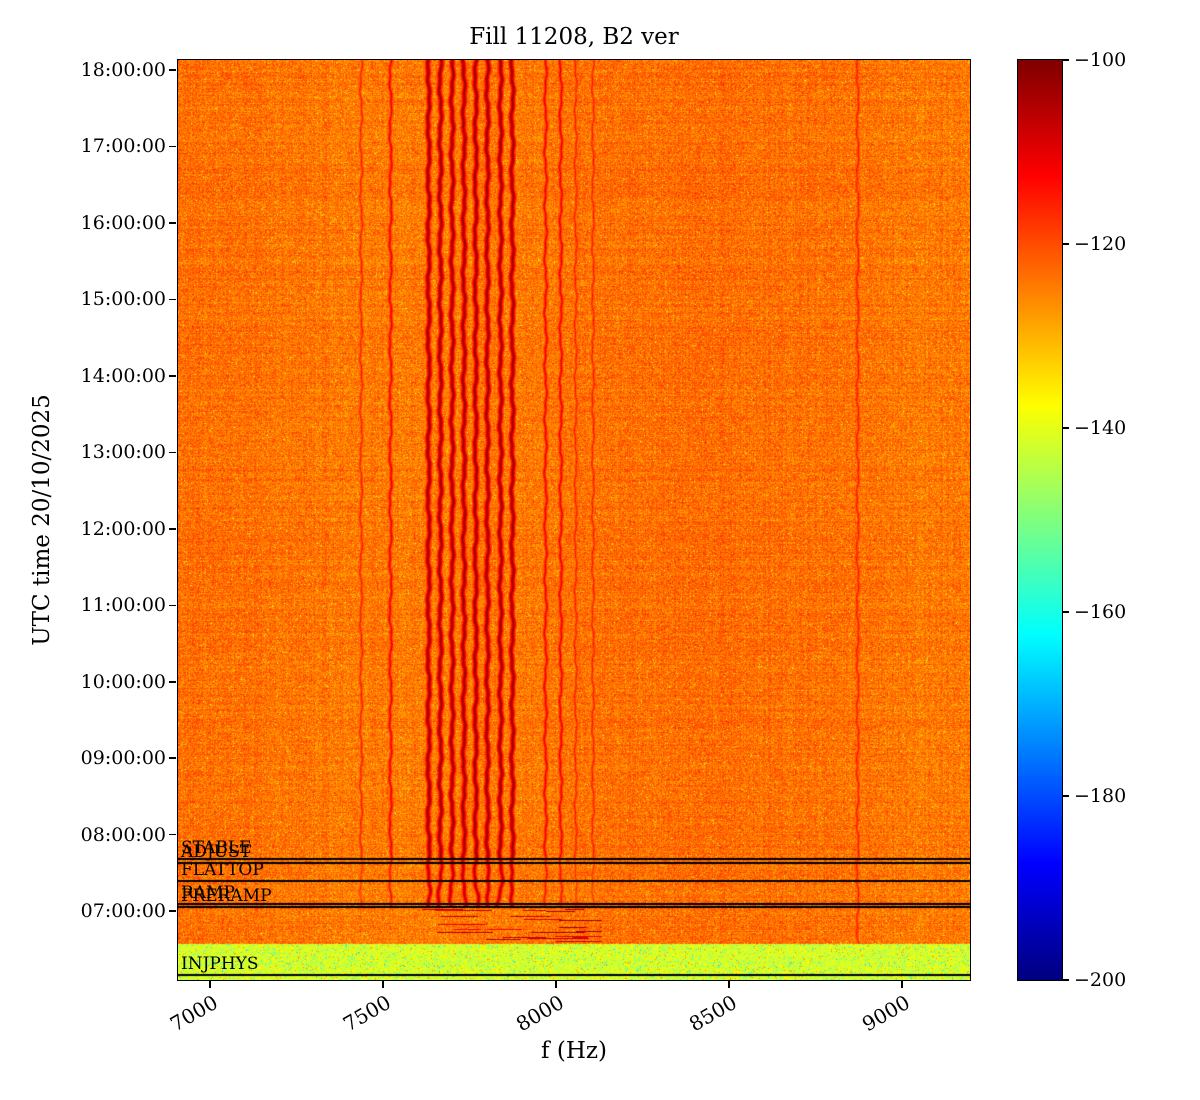 This screenshot has height=1100, width=1200. Describe the element at coordinates (886, 1013) in the screenshot. I see `x-tick-label: 9000` at that location.